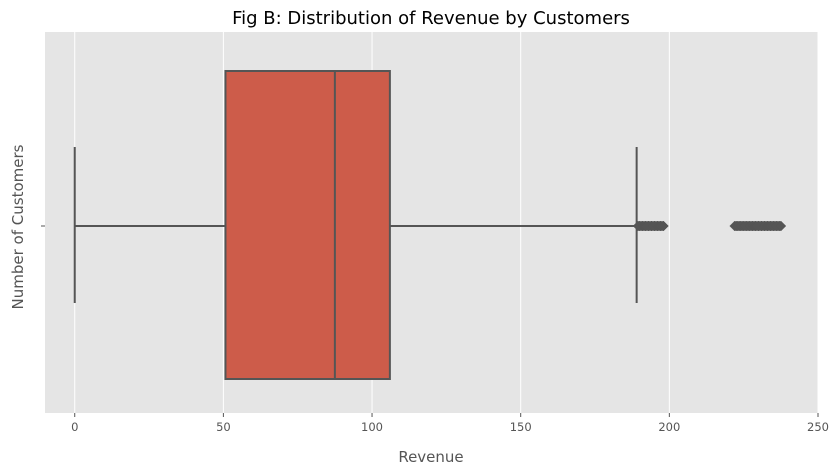 The height and width of the screenshot is (475, 840). What do you see at coordinates (18, 226) in the screenshot?
I see `y-axis-label: Number of Customers` at bounding box center [18, 226].